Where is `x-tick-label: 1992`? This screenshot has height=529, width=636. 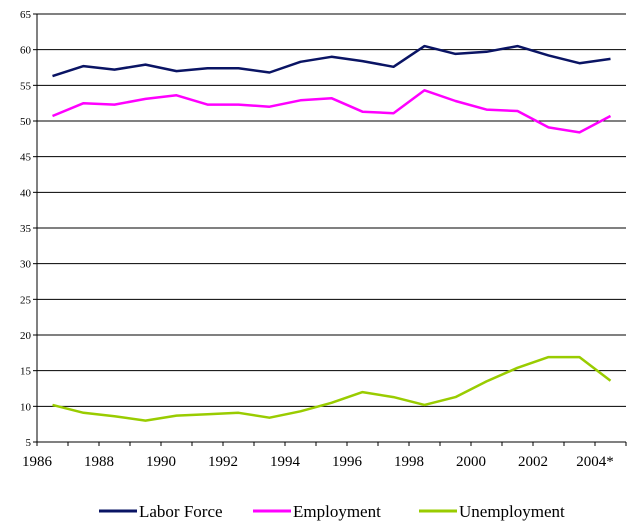
x-tick-label: 1992 is located at coordinates (223, 462).